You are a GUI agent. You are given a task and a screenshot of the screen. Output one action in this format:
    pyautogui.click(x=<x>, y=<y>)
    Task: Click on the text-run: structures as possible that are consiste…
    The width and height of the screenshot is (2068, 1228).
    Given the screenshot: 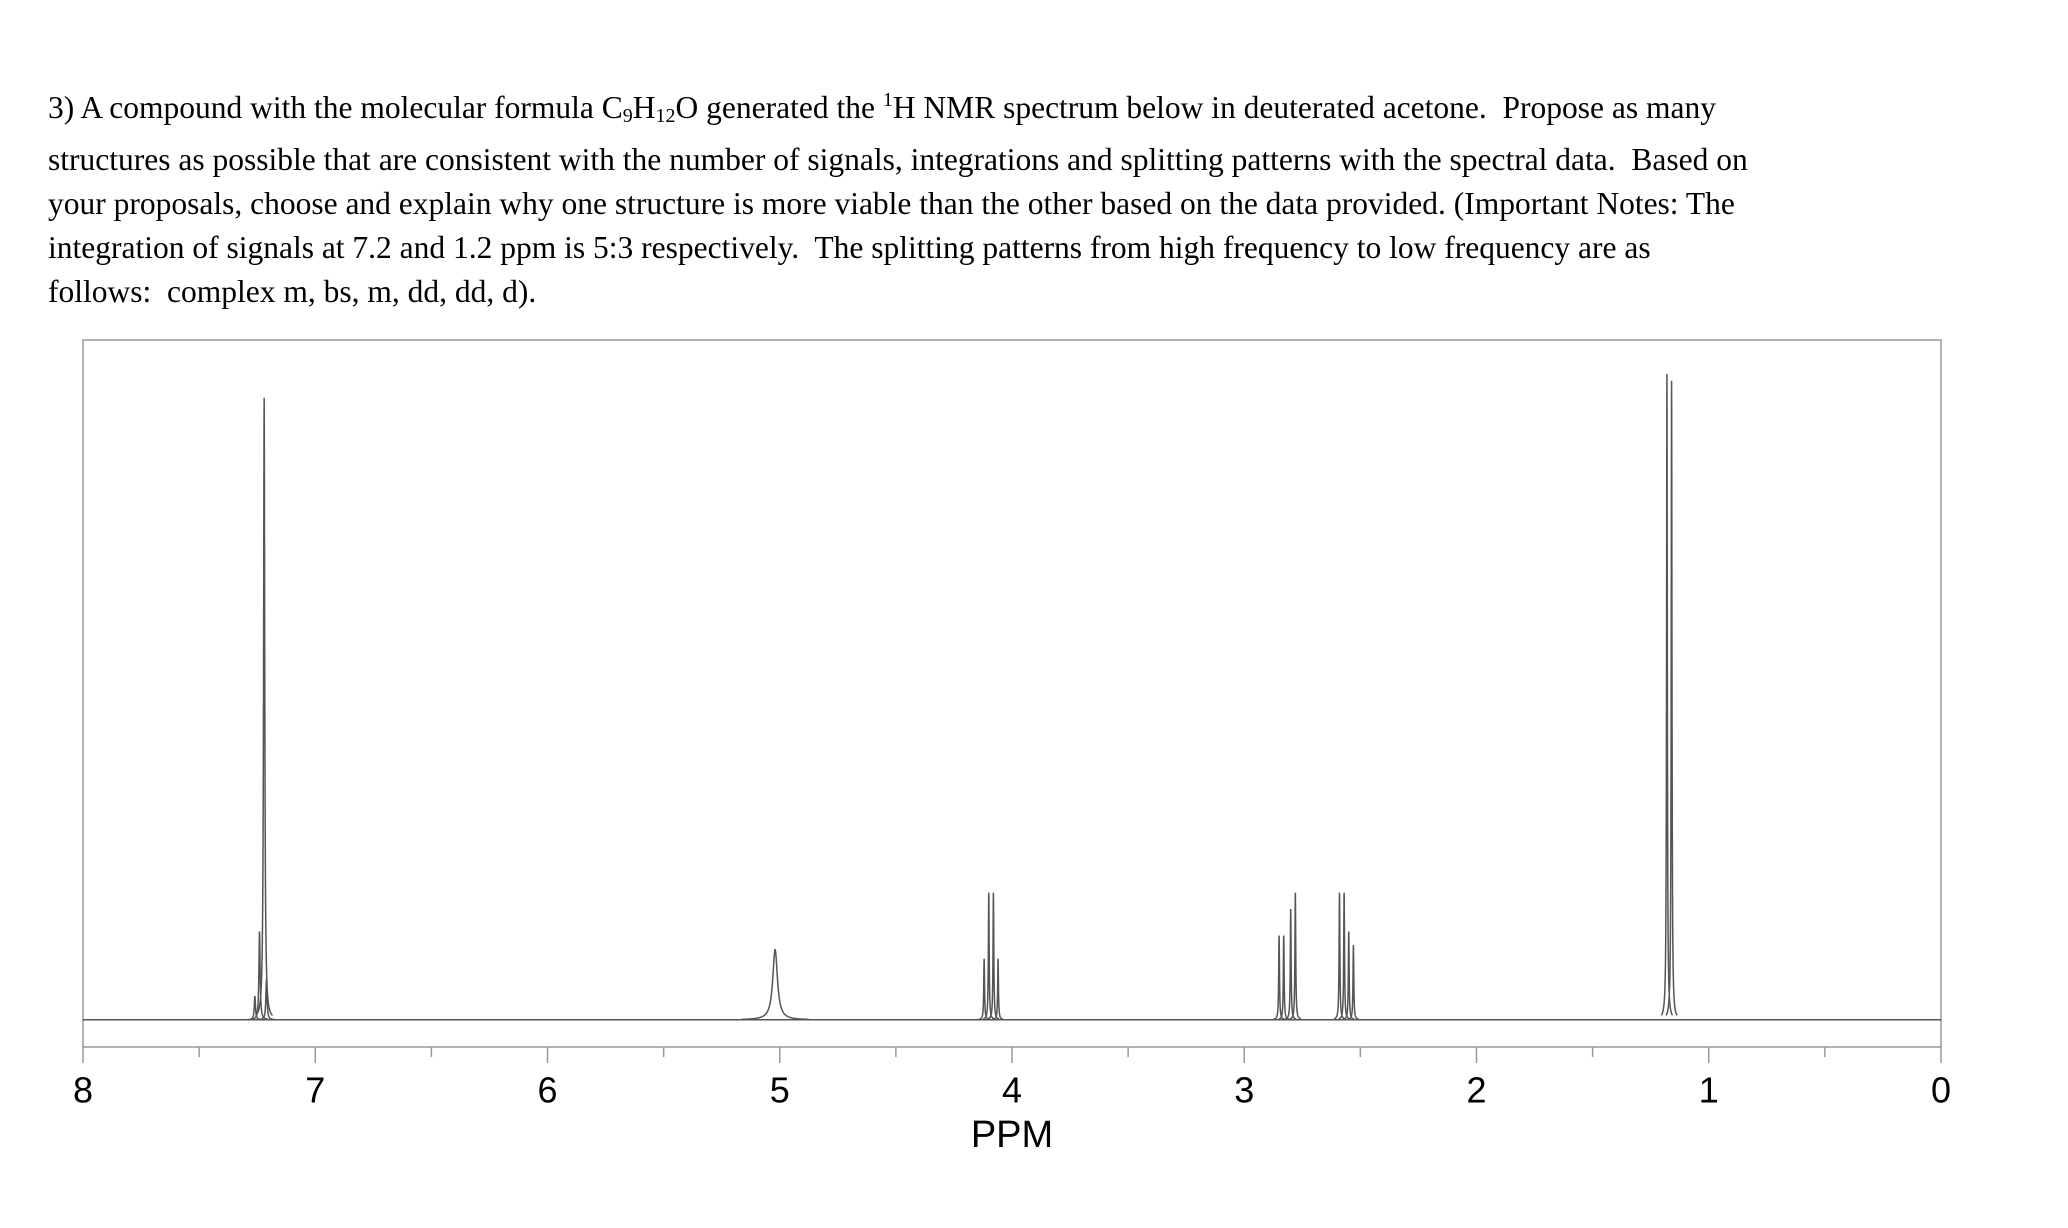 What is the action you would take?
    pyautogui.click(x=898, y=159)
    